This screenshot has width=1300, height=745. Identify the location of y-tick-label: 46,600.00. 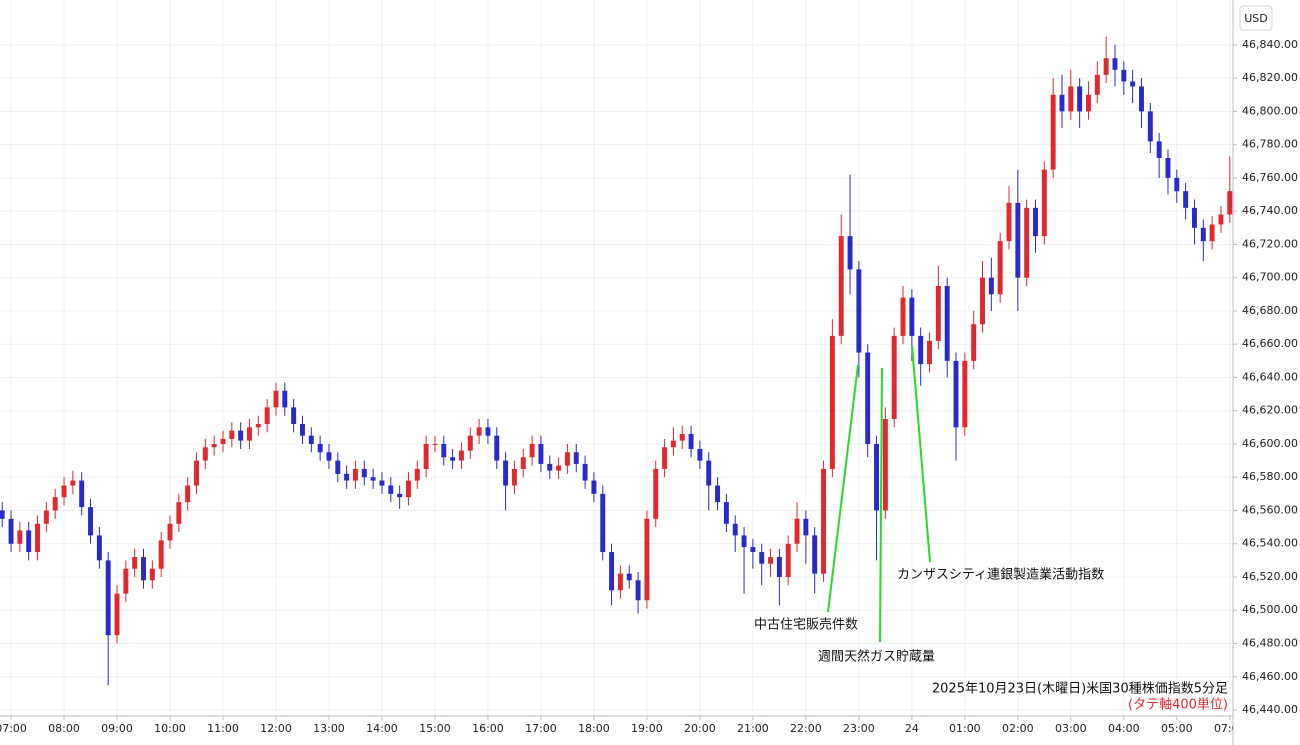
(1270, 443).